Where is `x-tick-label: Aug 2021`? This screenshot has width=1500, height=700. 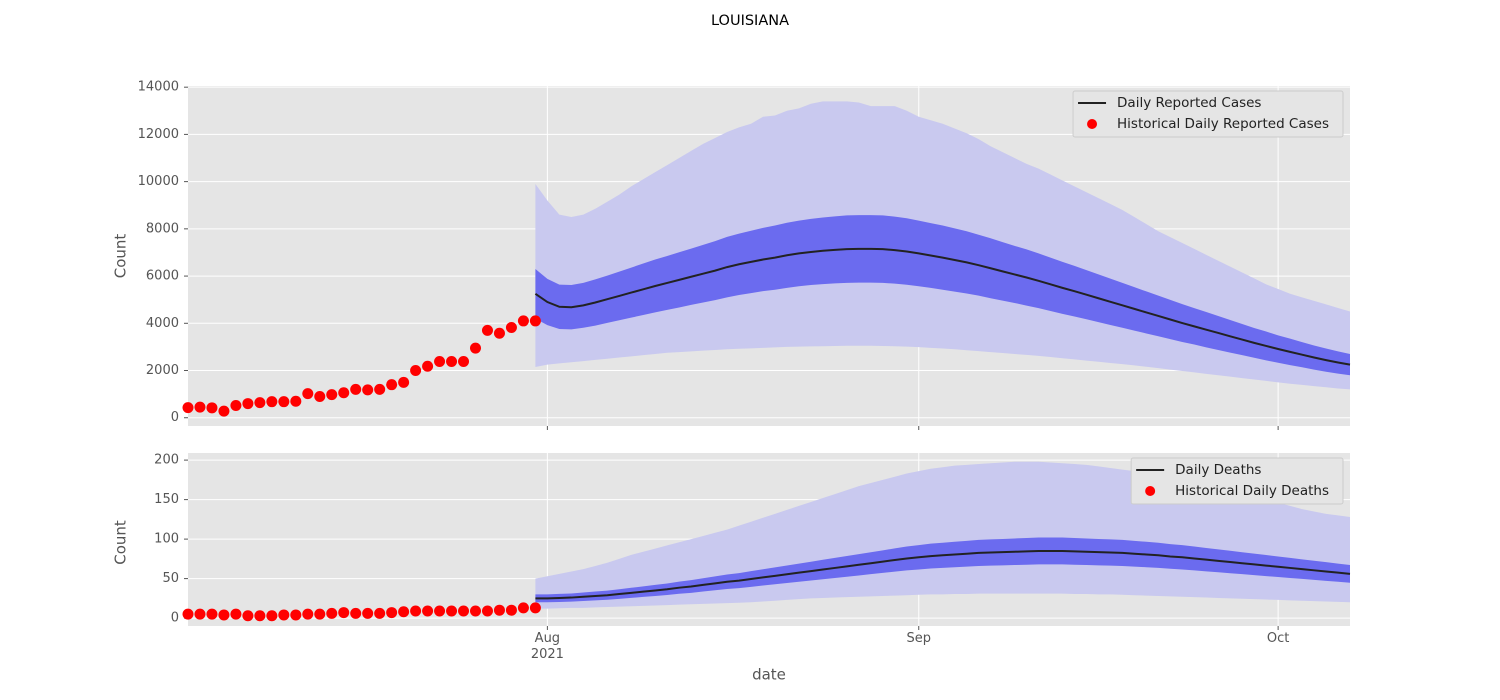 x-tick-label: Aug 2021 is located at coordinates (547, 646).